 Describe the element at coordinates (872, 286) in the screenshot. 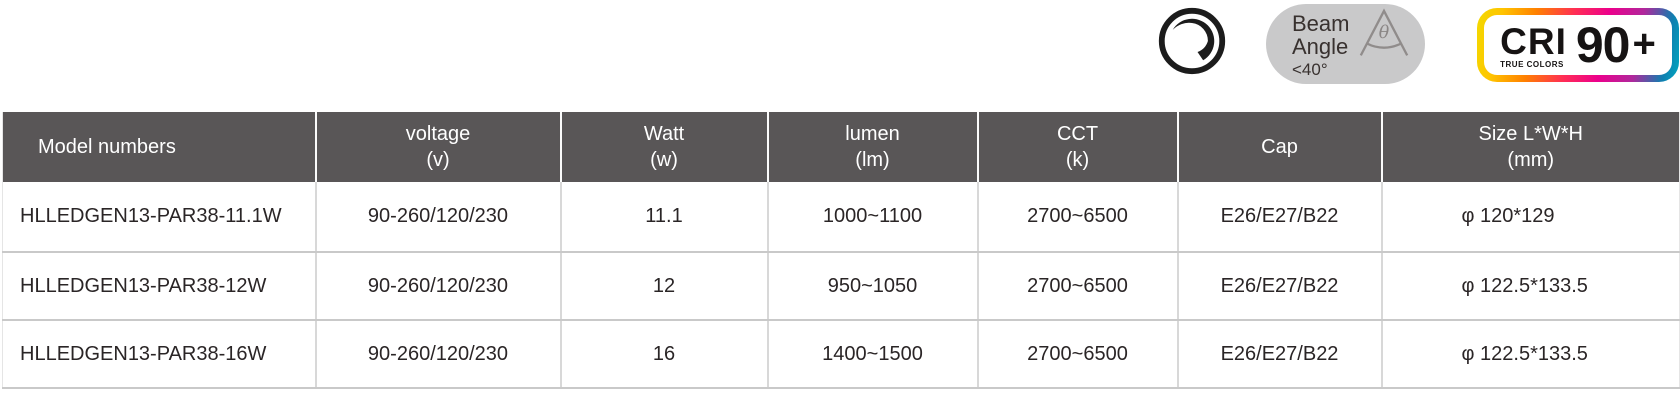

I see `cell-lumen: 950~1050` at that location.